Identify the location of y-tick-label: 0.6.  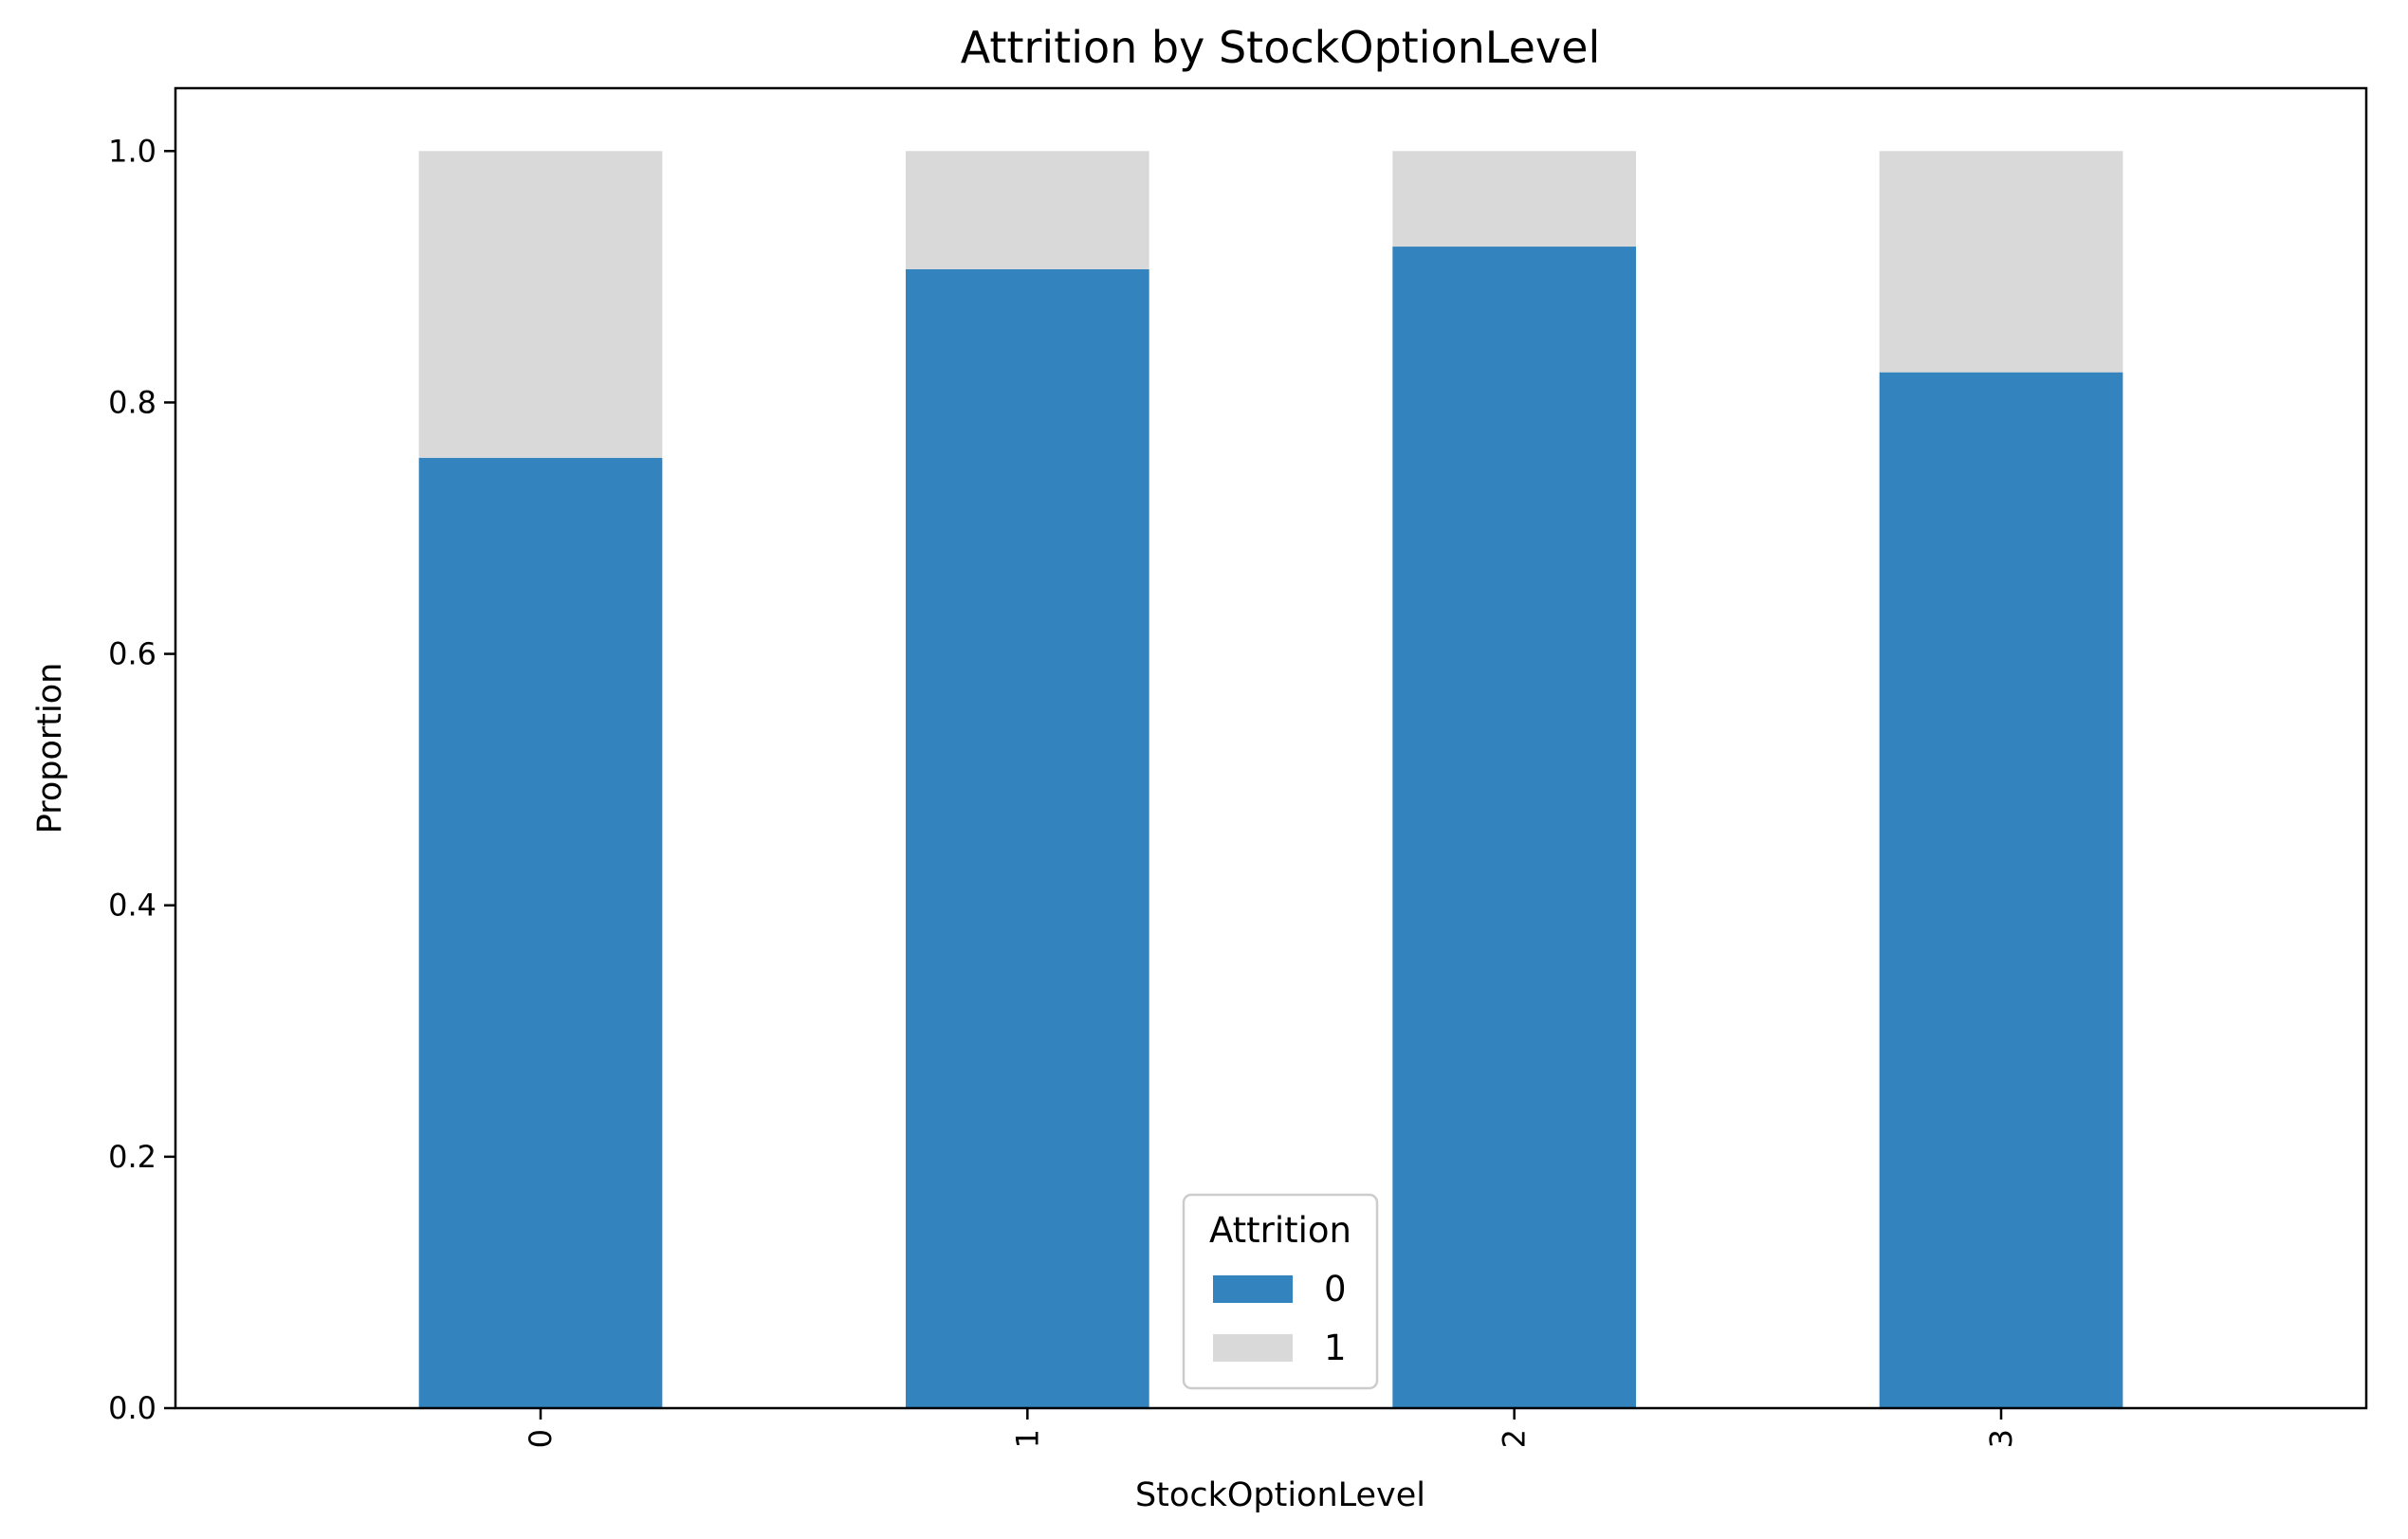
(132, 654).